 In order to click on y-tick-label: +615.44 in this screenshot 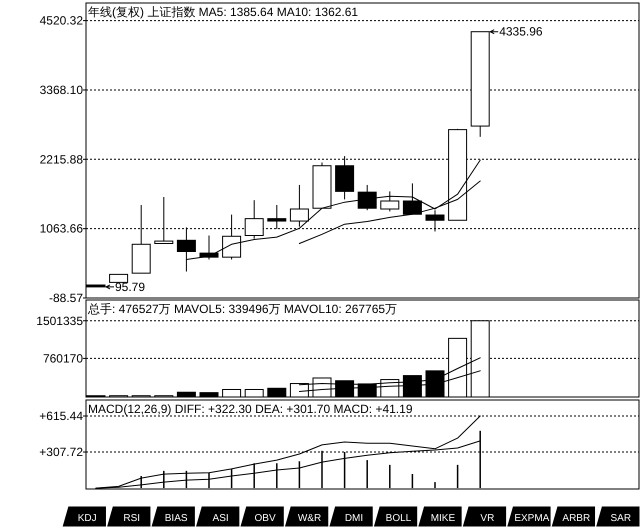, I will do `click(61, 415)`.